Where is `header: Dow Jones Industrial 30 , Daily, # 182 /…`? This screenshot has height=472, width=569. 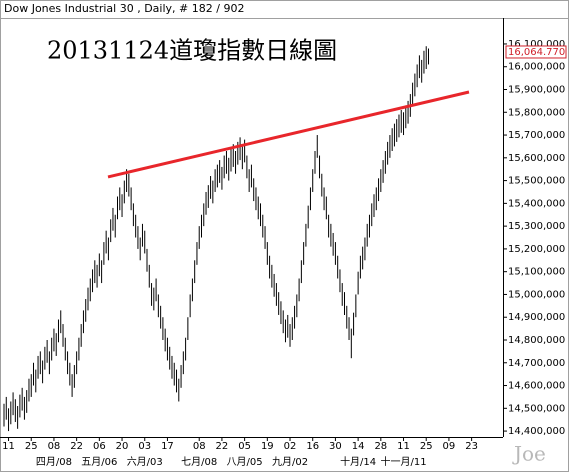 header: Dow Jones Industrial 30 , Daily, # 182 /… is located at coordinates (124, 8).